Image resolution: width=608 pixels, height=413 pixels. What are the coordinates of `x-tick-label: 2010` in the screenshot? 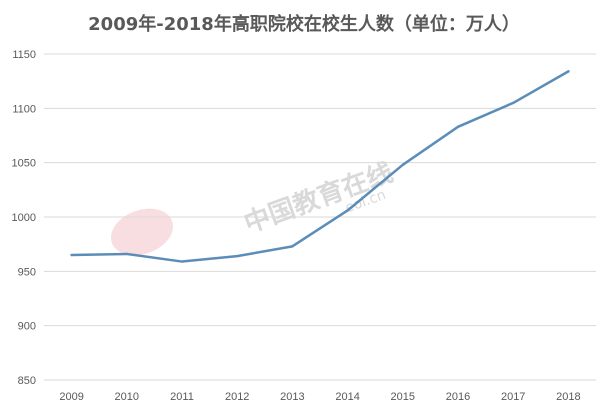 It's located at (127, 397).